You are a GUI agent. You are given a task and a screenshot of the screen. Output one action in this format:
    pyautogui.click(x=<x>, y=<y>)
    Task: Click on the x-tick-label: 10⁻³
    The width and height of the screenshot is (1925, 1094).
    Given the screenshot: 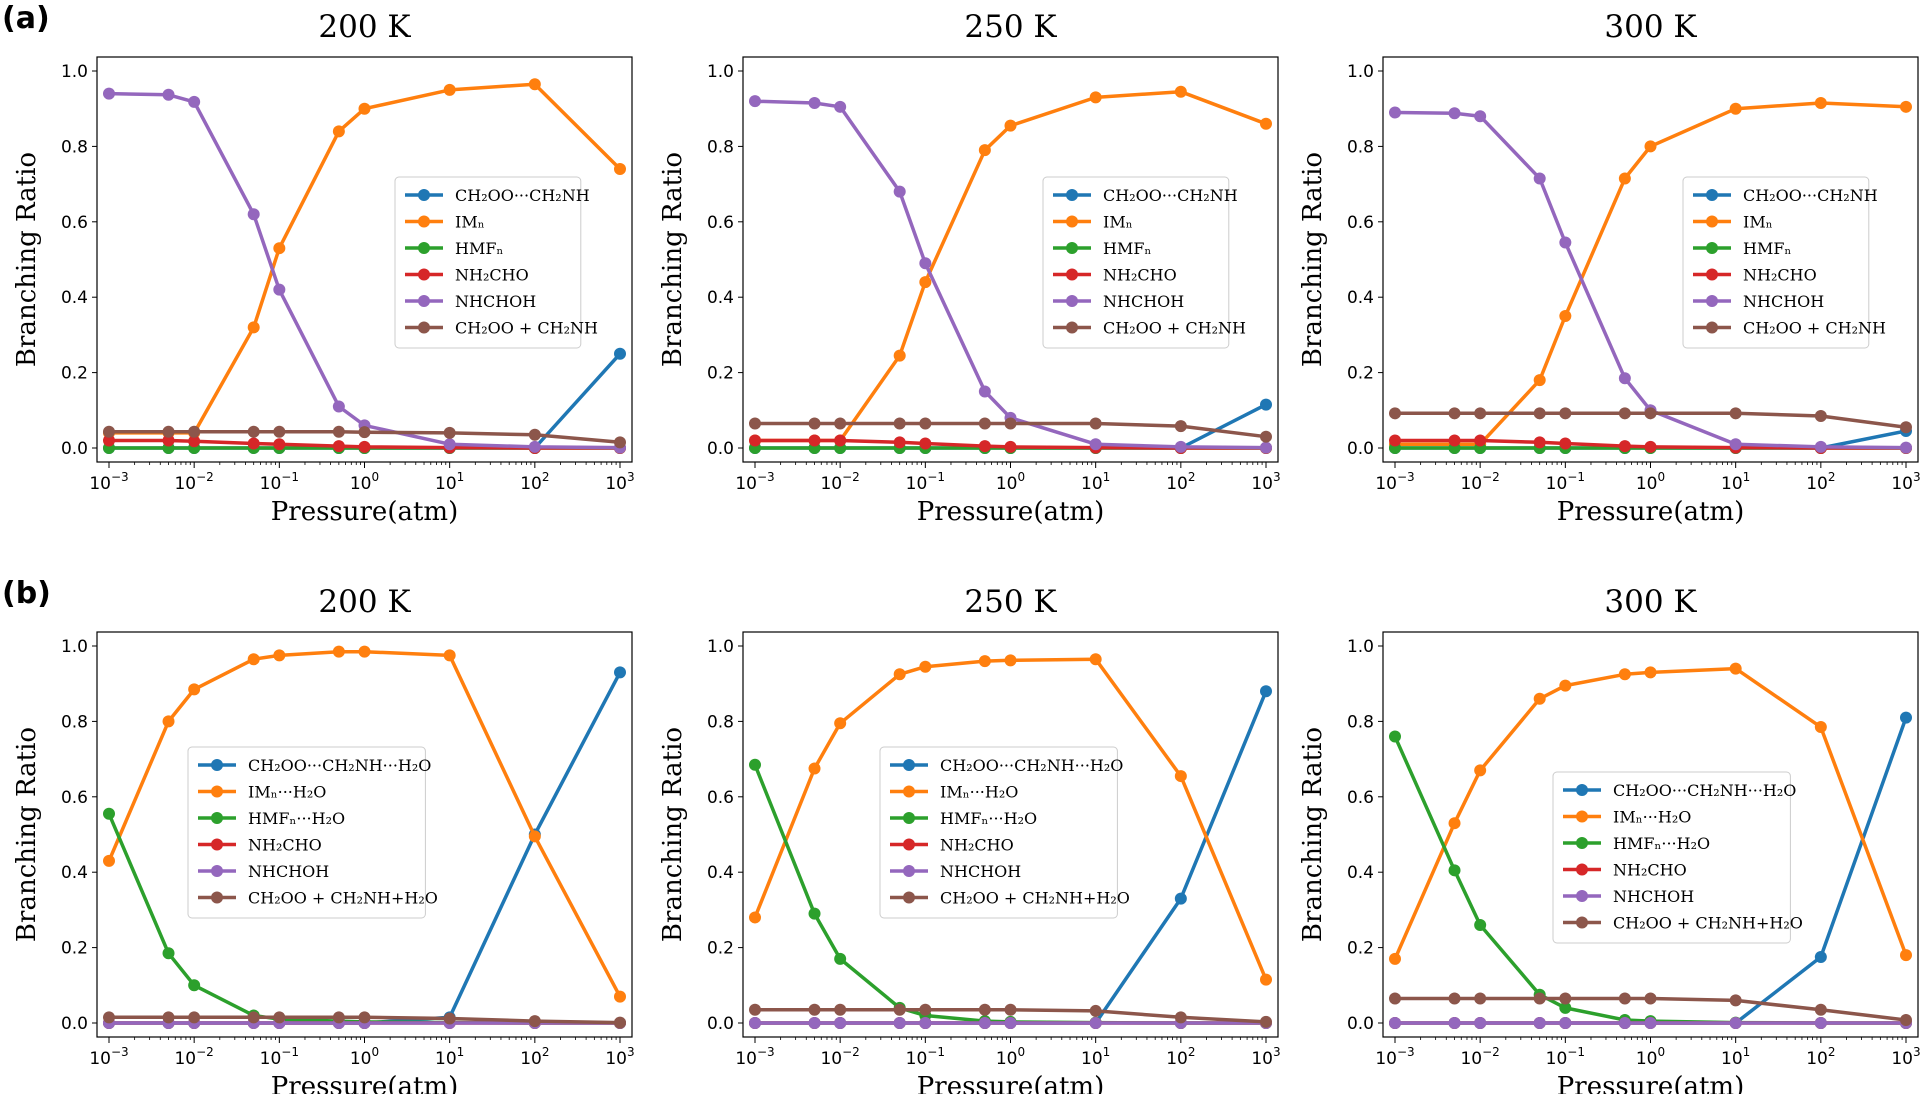 What is the action you would take?
    pyautogui.click(x=108, y=1057)
    